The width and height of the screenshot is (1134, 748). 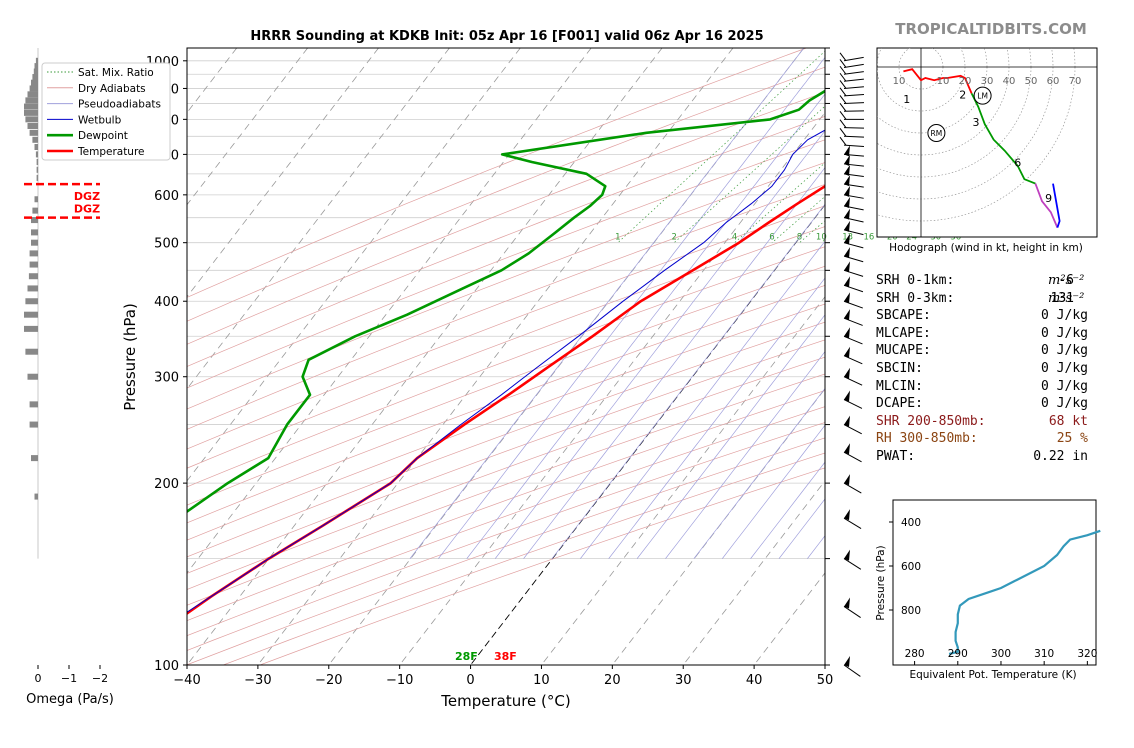 What do you see at coordinates (119, 105) in the screenshot?
I see `legend-label: Pseudoadiabats` at bounding box center [119, 105].